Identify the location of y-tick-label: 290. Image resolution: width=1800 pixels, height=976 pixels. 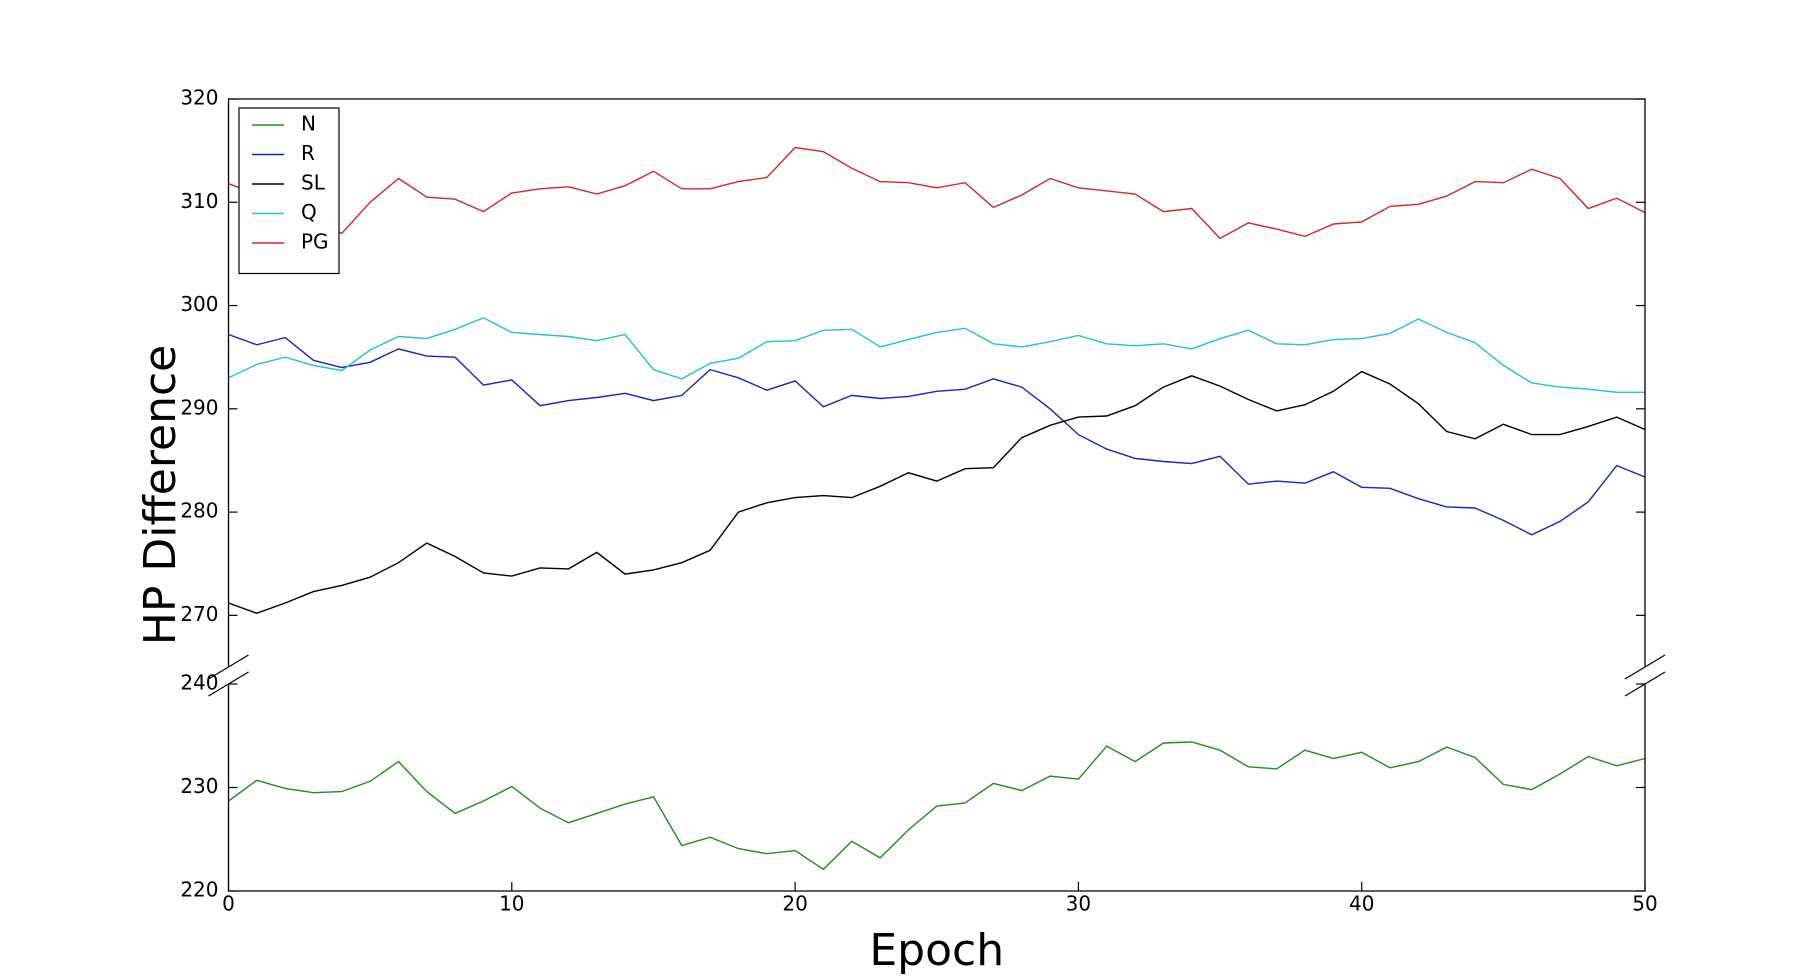
(199, 407).